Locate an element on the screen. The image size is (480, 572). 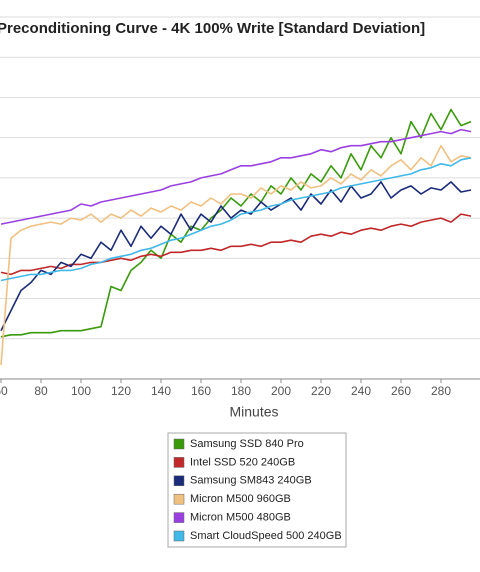
legend-label: Samsung SSD 840 Pro is located at coordinates (247, 444).